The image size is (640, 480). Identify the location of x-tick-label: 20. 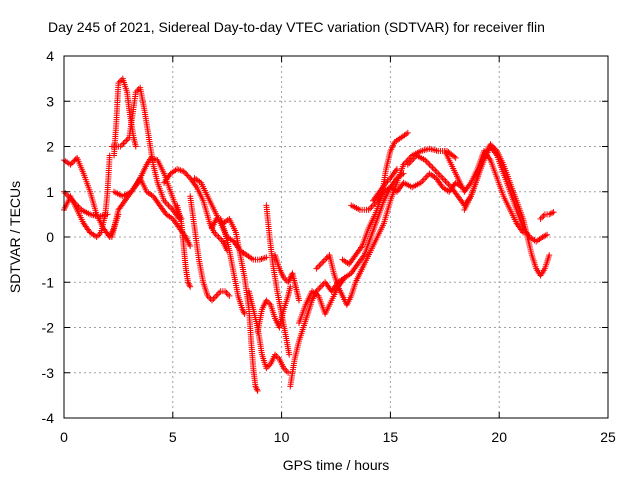
(499, 437).